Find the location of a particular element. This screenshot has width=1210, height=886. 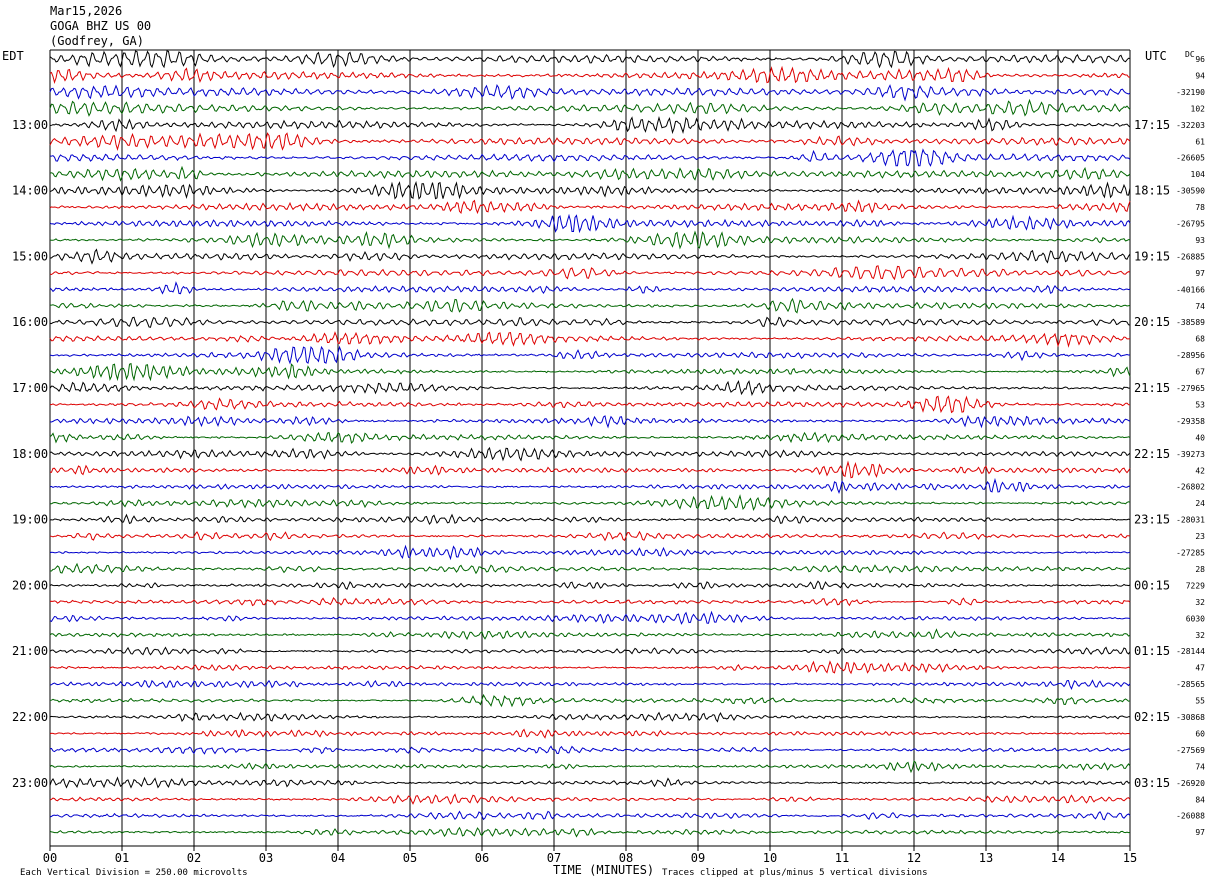

left-hour-label: 13:00 is located at coordinates (30, 125).